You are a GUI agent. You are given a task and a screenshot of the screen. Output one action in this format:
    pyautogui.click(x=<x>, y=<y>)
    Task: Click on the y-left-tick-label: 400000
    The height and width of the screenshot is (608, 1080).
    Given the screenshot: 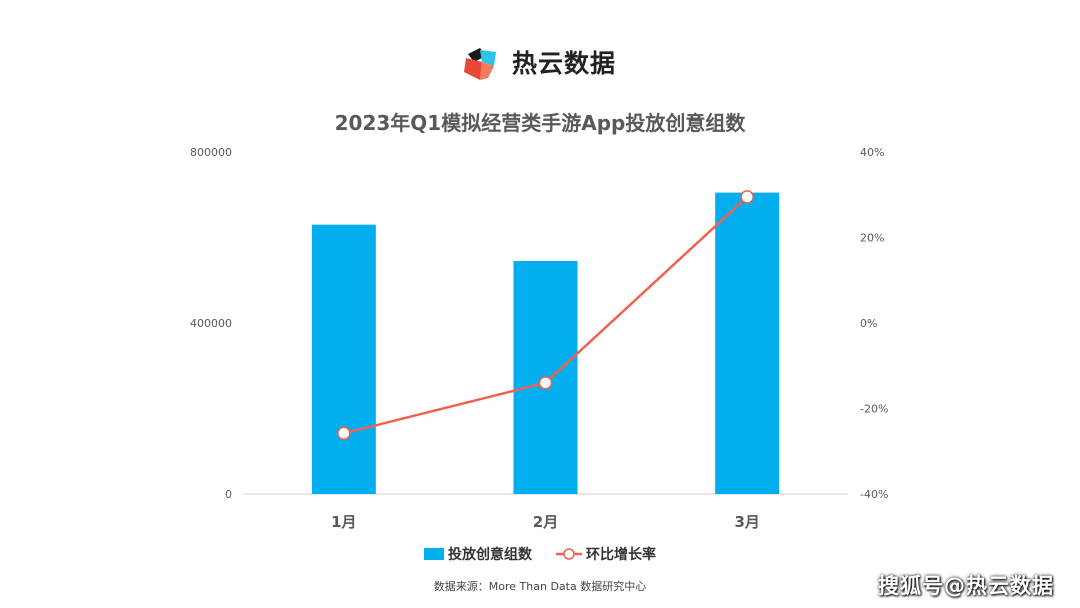 What is the action you would take?
    pyautogui.click(x=211, y=323)
    